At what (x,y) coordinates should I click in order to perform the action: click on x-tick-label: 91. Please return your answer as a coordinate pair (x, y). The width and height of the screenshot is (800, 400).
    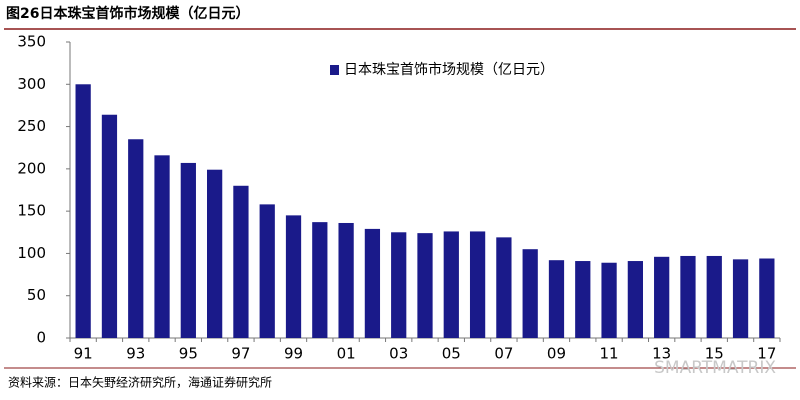
    Looking at the image, I should click on (83, 354).